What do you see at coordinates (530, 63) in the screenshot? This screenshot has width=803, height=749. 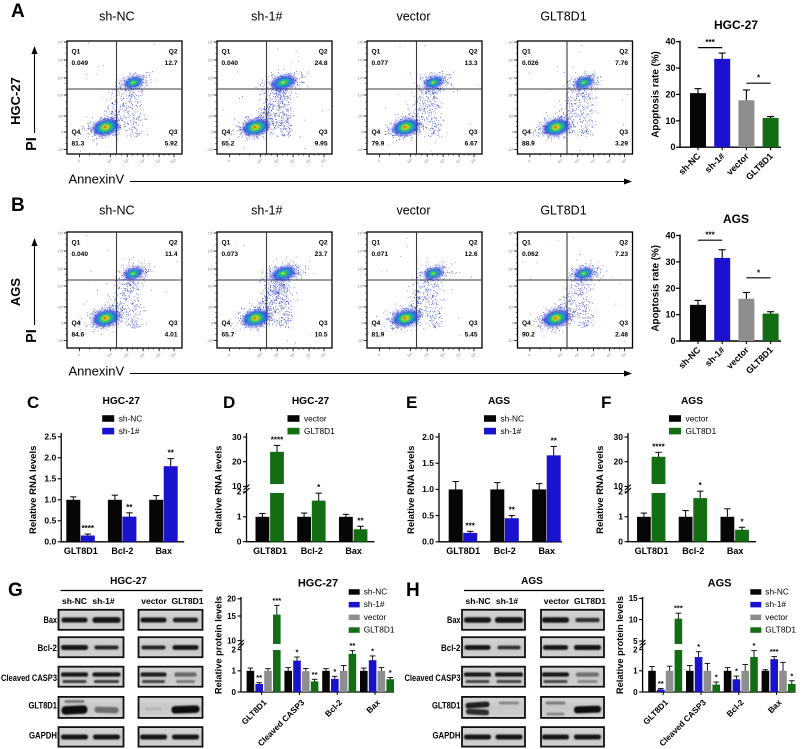 I see `svg-text: 0.026` at bounding box center [530, 63].